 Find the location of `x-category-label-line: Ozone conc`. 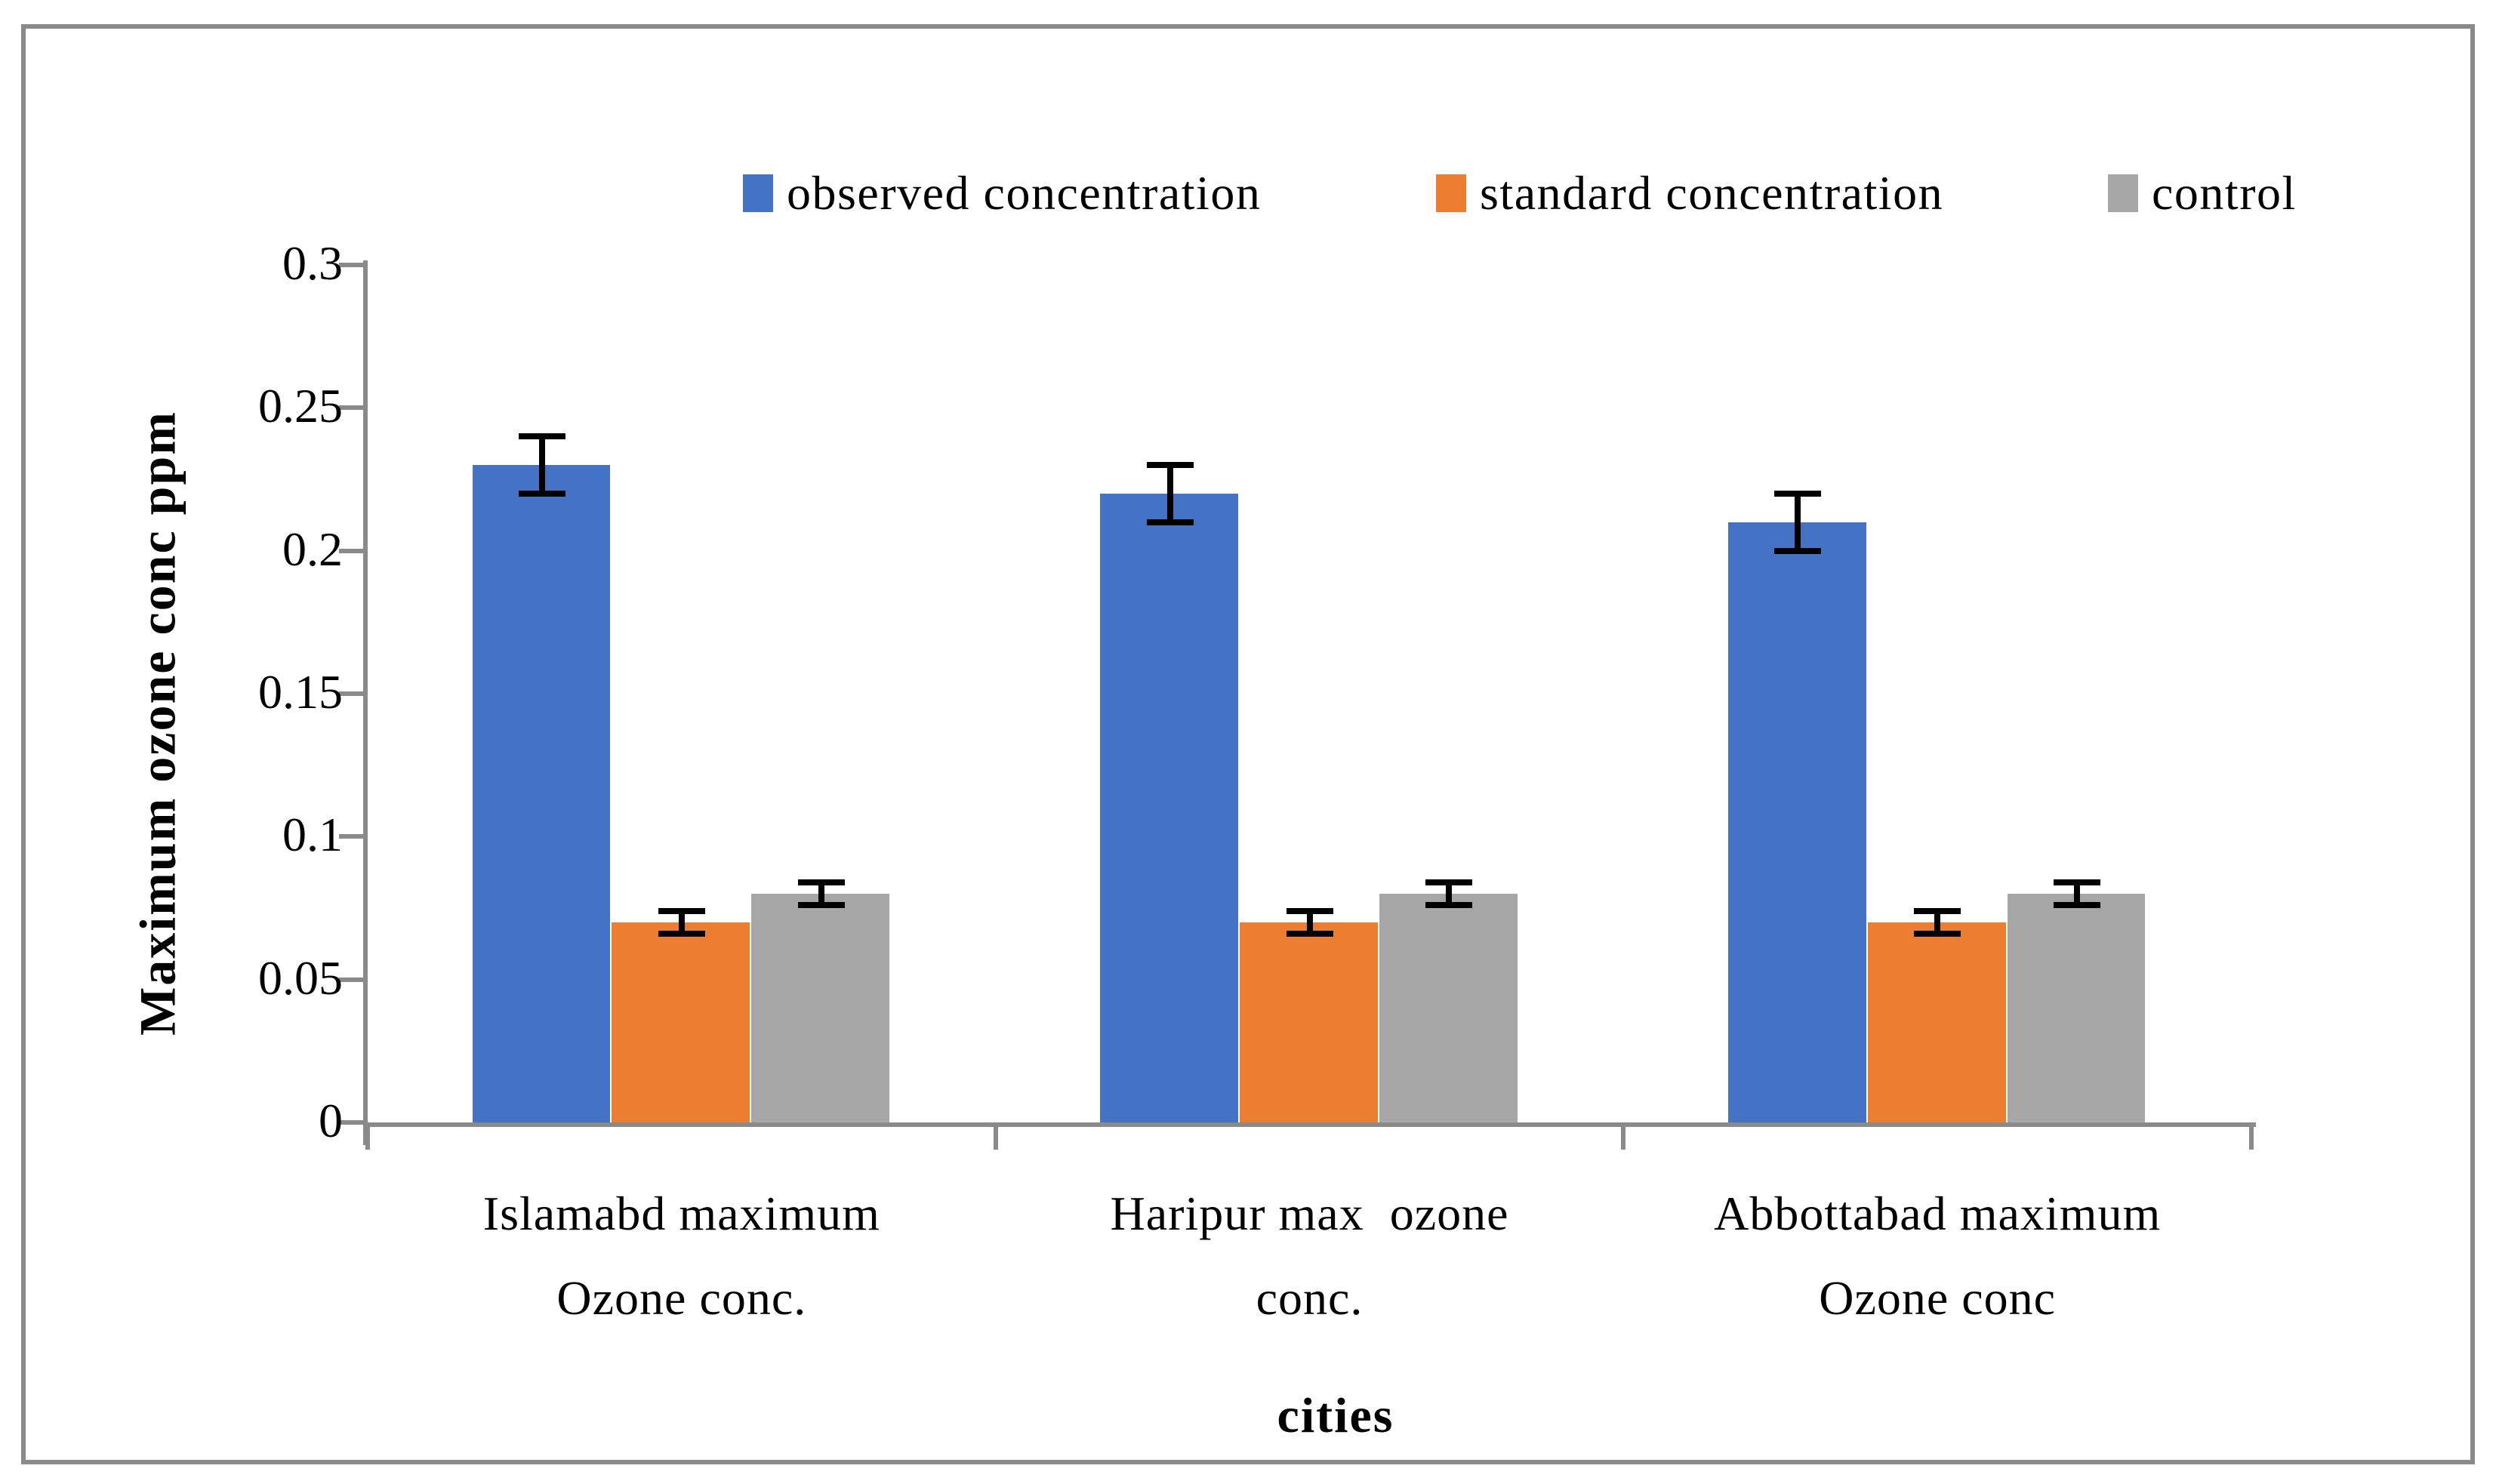

x-category-label-line: Ozone conc is located at coordinates (1938, 1298).